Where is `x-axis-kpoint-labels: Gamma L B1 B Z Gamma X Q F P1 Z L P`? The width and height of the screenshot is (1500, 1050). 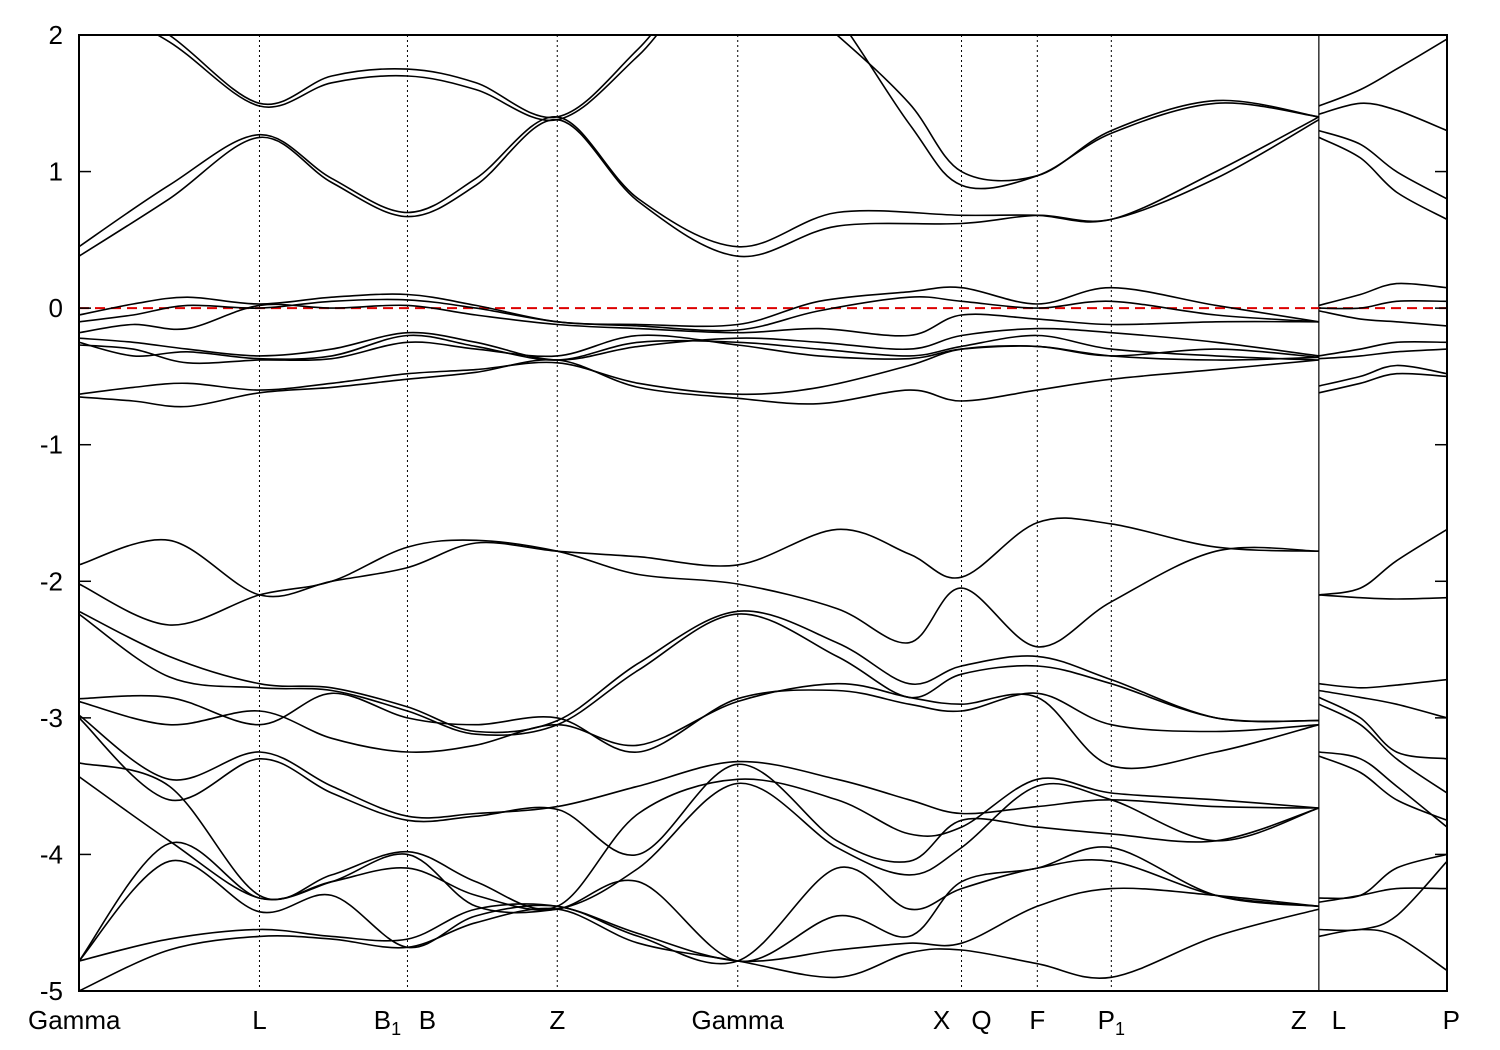 x-axis-kpoint-labels: Gamma L B1 B Z Gamma X Q F P1 Z L P is located at coordinates (744, 1022).